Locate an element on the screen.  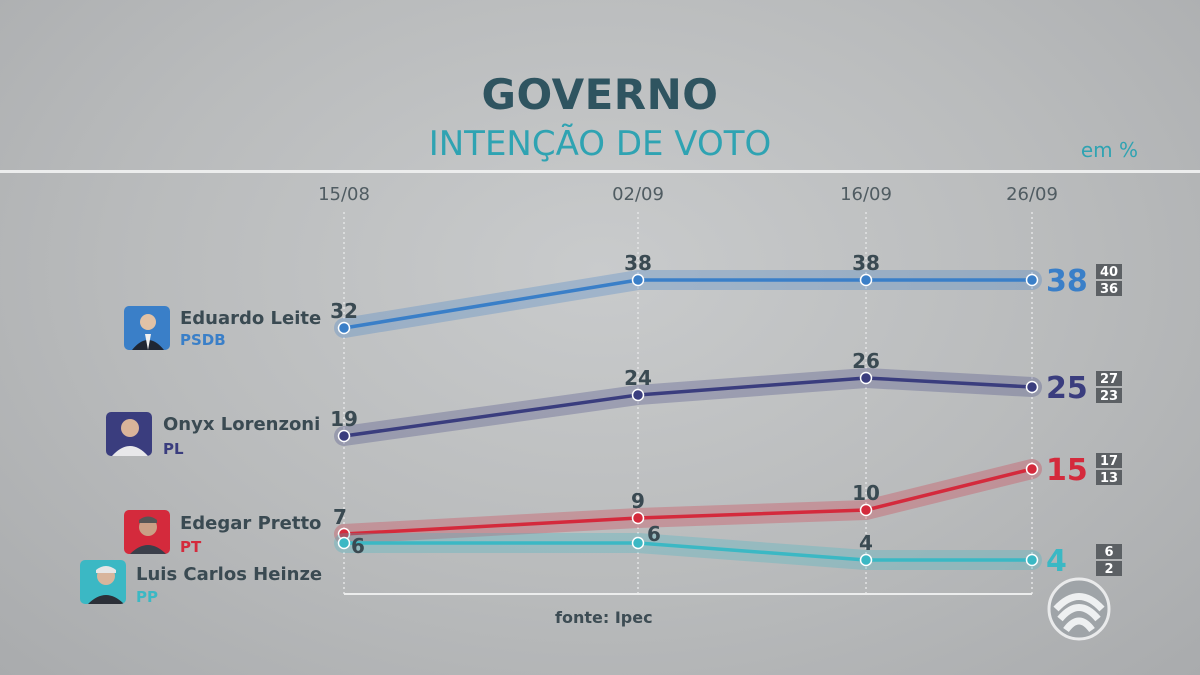
data-label: 32 is located at coordinates (344, 311).